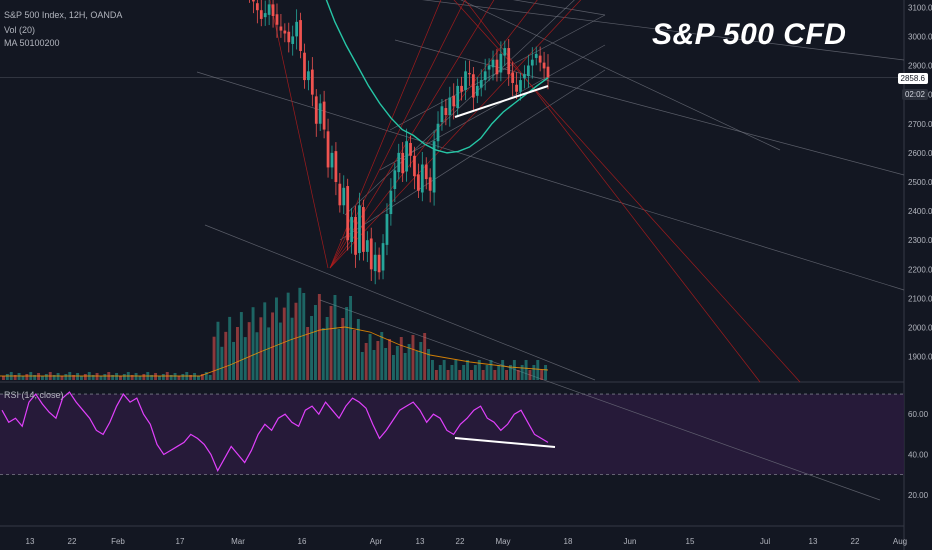  What do you see at coordinates (452, 434) in the screenshot?
I see `rsi-band` at bounding box center [452, 434].